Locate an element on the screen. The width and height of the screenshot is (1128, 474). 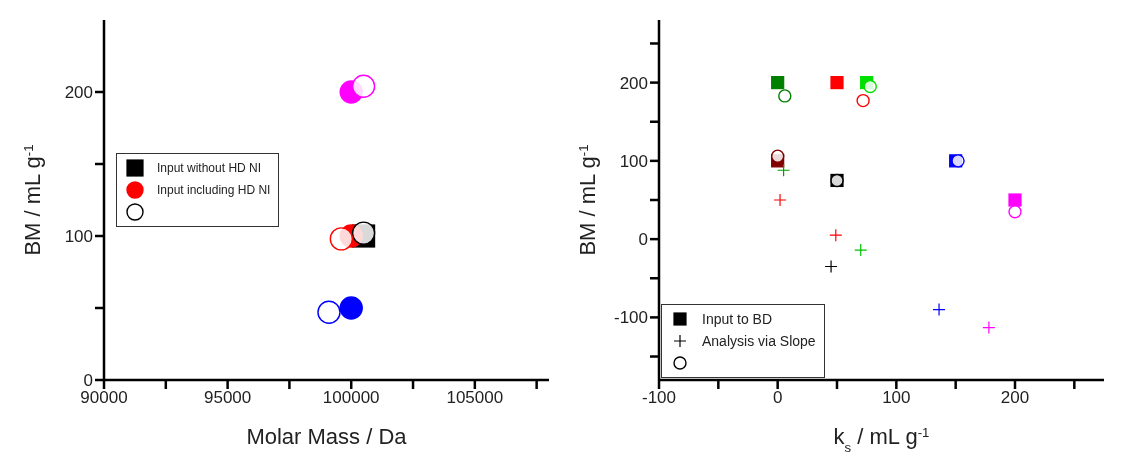
x-tick-label: 105000 is located at coordinates (475, 398).